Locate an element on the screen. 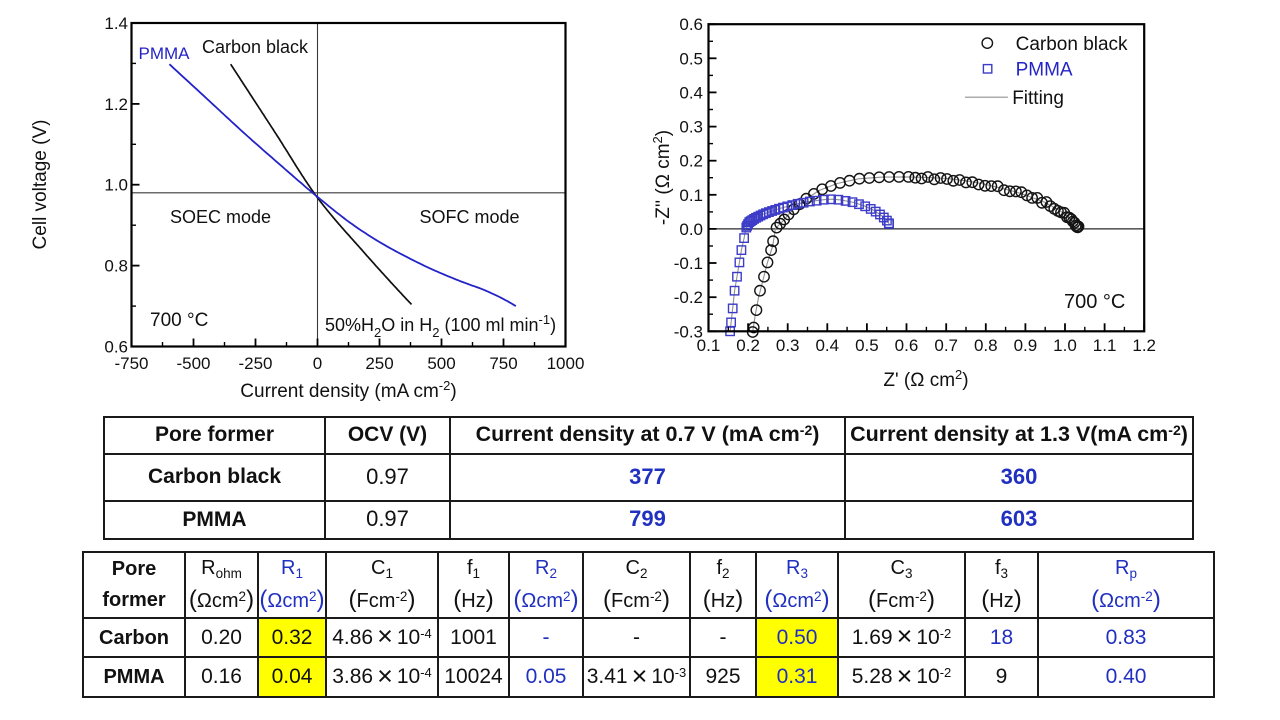  svg-text: -500 is located at coordinates (193, 363).